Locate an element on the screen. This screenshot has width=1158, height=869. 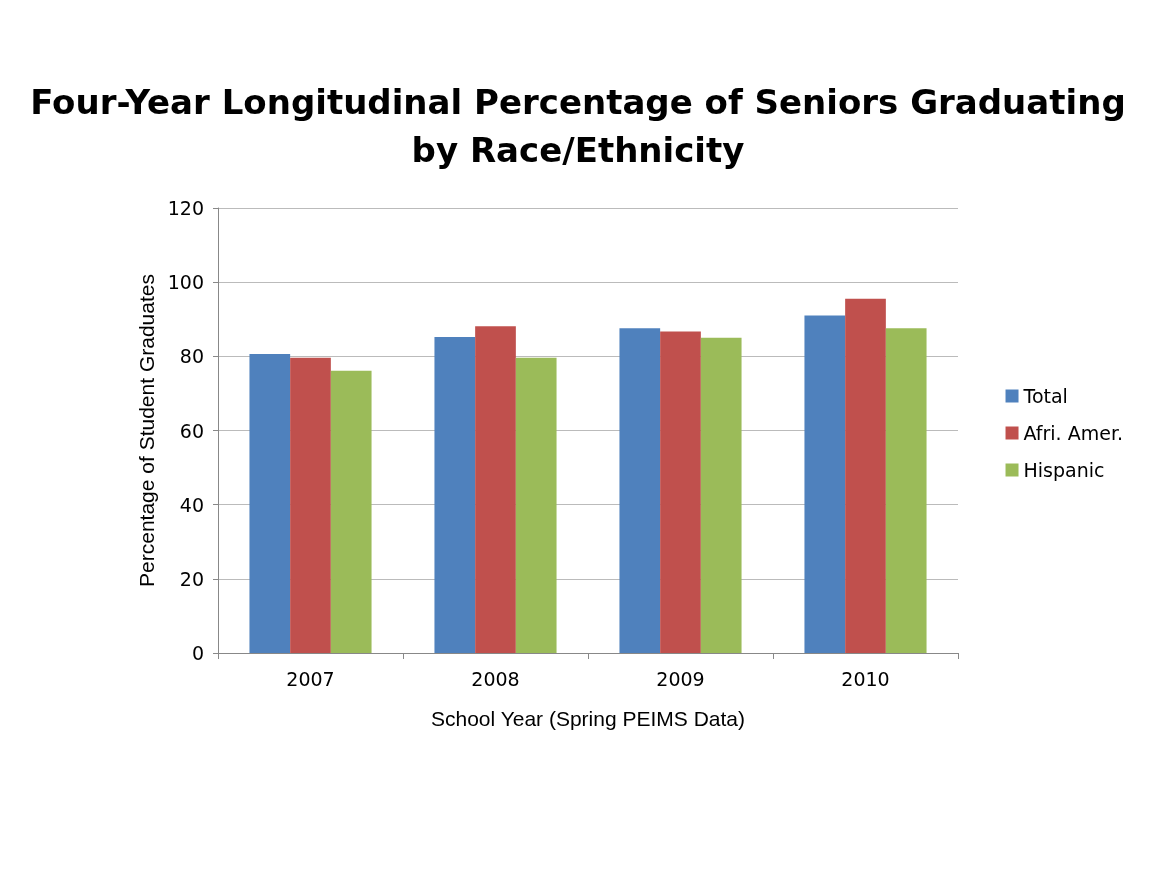
chart-title: Four-Year Longitudinal Percentage of Seniors Graduating by Race/Ethnicity is located at coordinates (578, 126).